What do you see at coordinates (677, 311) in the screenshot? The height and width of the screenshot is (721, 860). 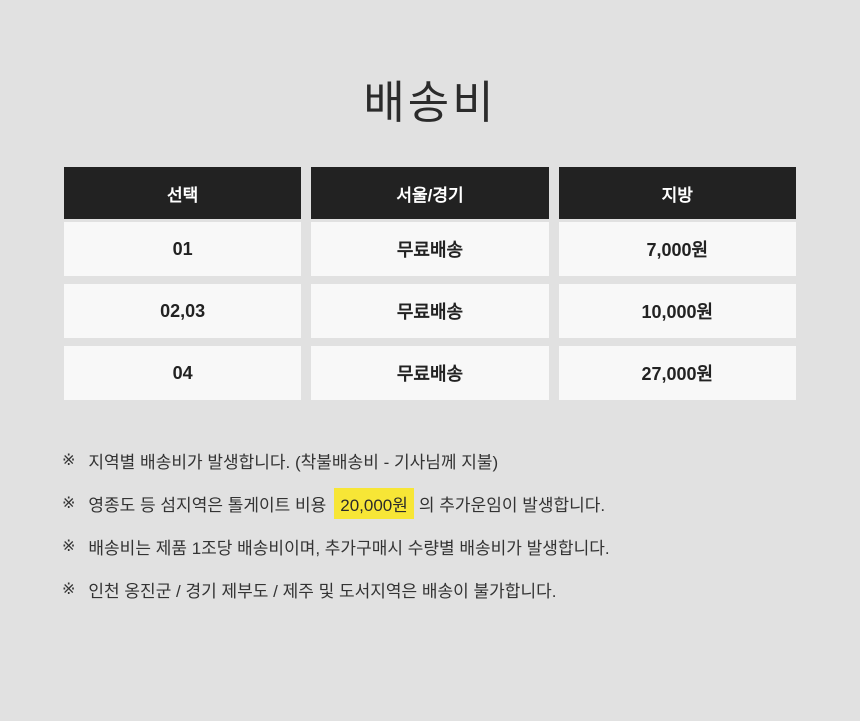 I see `cell-region-fee: 10,000원` at bounding box center [677, 311].